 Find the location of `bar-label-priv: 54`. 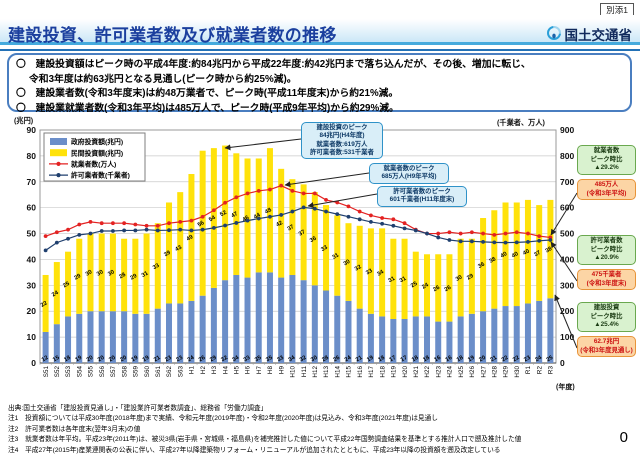

bar-label-priv: 54 is located at coordinates (212, 219).